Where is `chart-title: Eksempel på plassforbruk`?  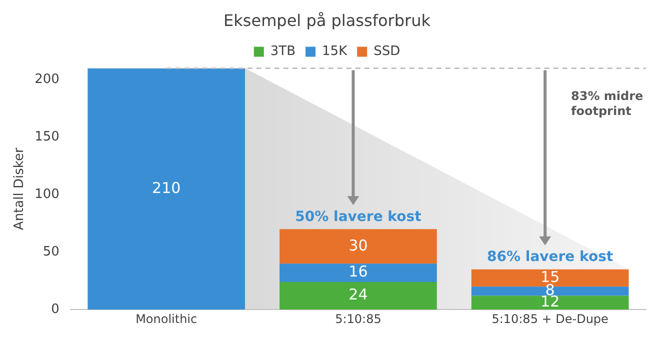 chart-title: Eksempel på plassforbruk is located at coordinates (328, 20).